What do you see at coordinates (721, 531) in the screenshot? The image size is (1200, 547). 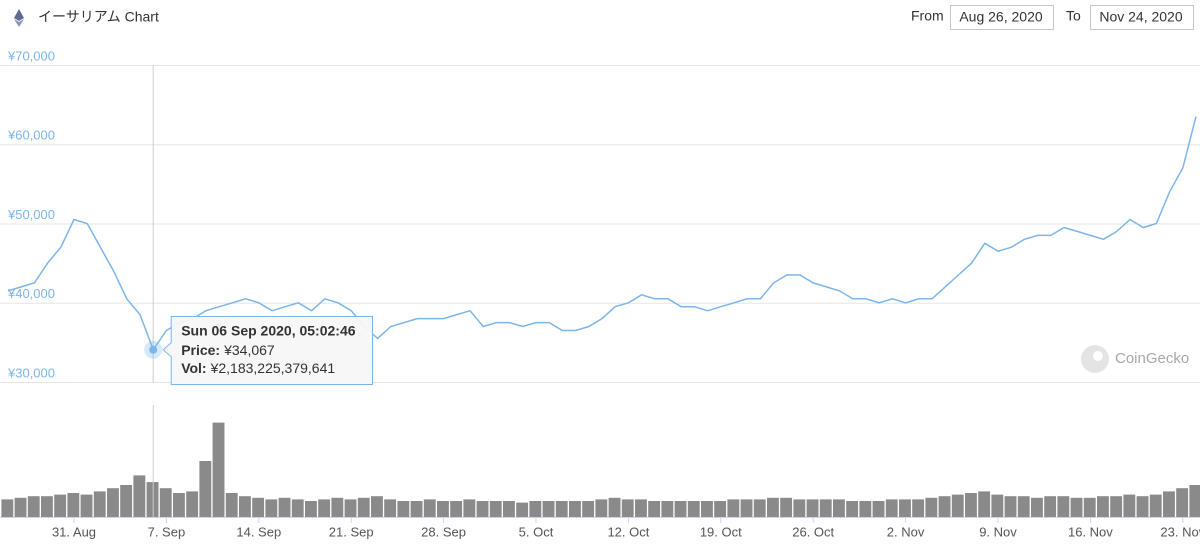 I see `x-tick-label: 19. Oct` at bounding box center [721, 531].